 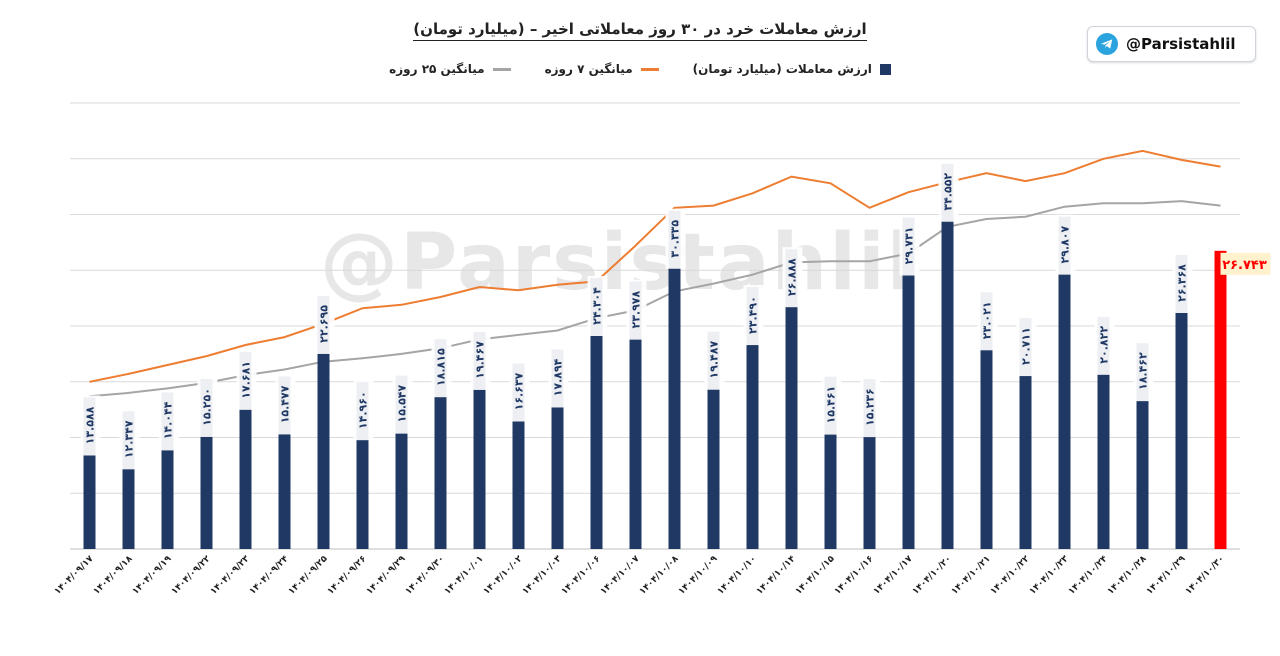 What do you see at coordinates (1181, 44) in the screenshot?
I see `handle-text: @Parsistahlil` at bounding box center [1181, 44].